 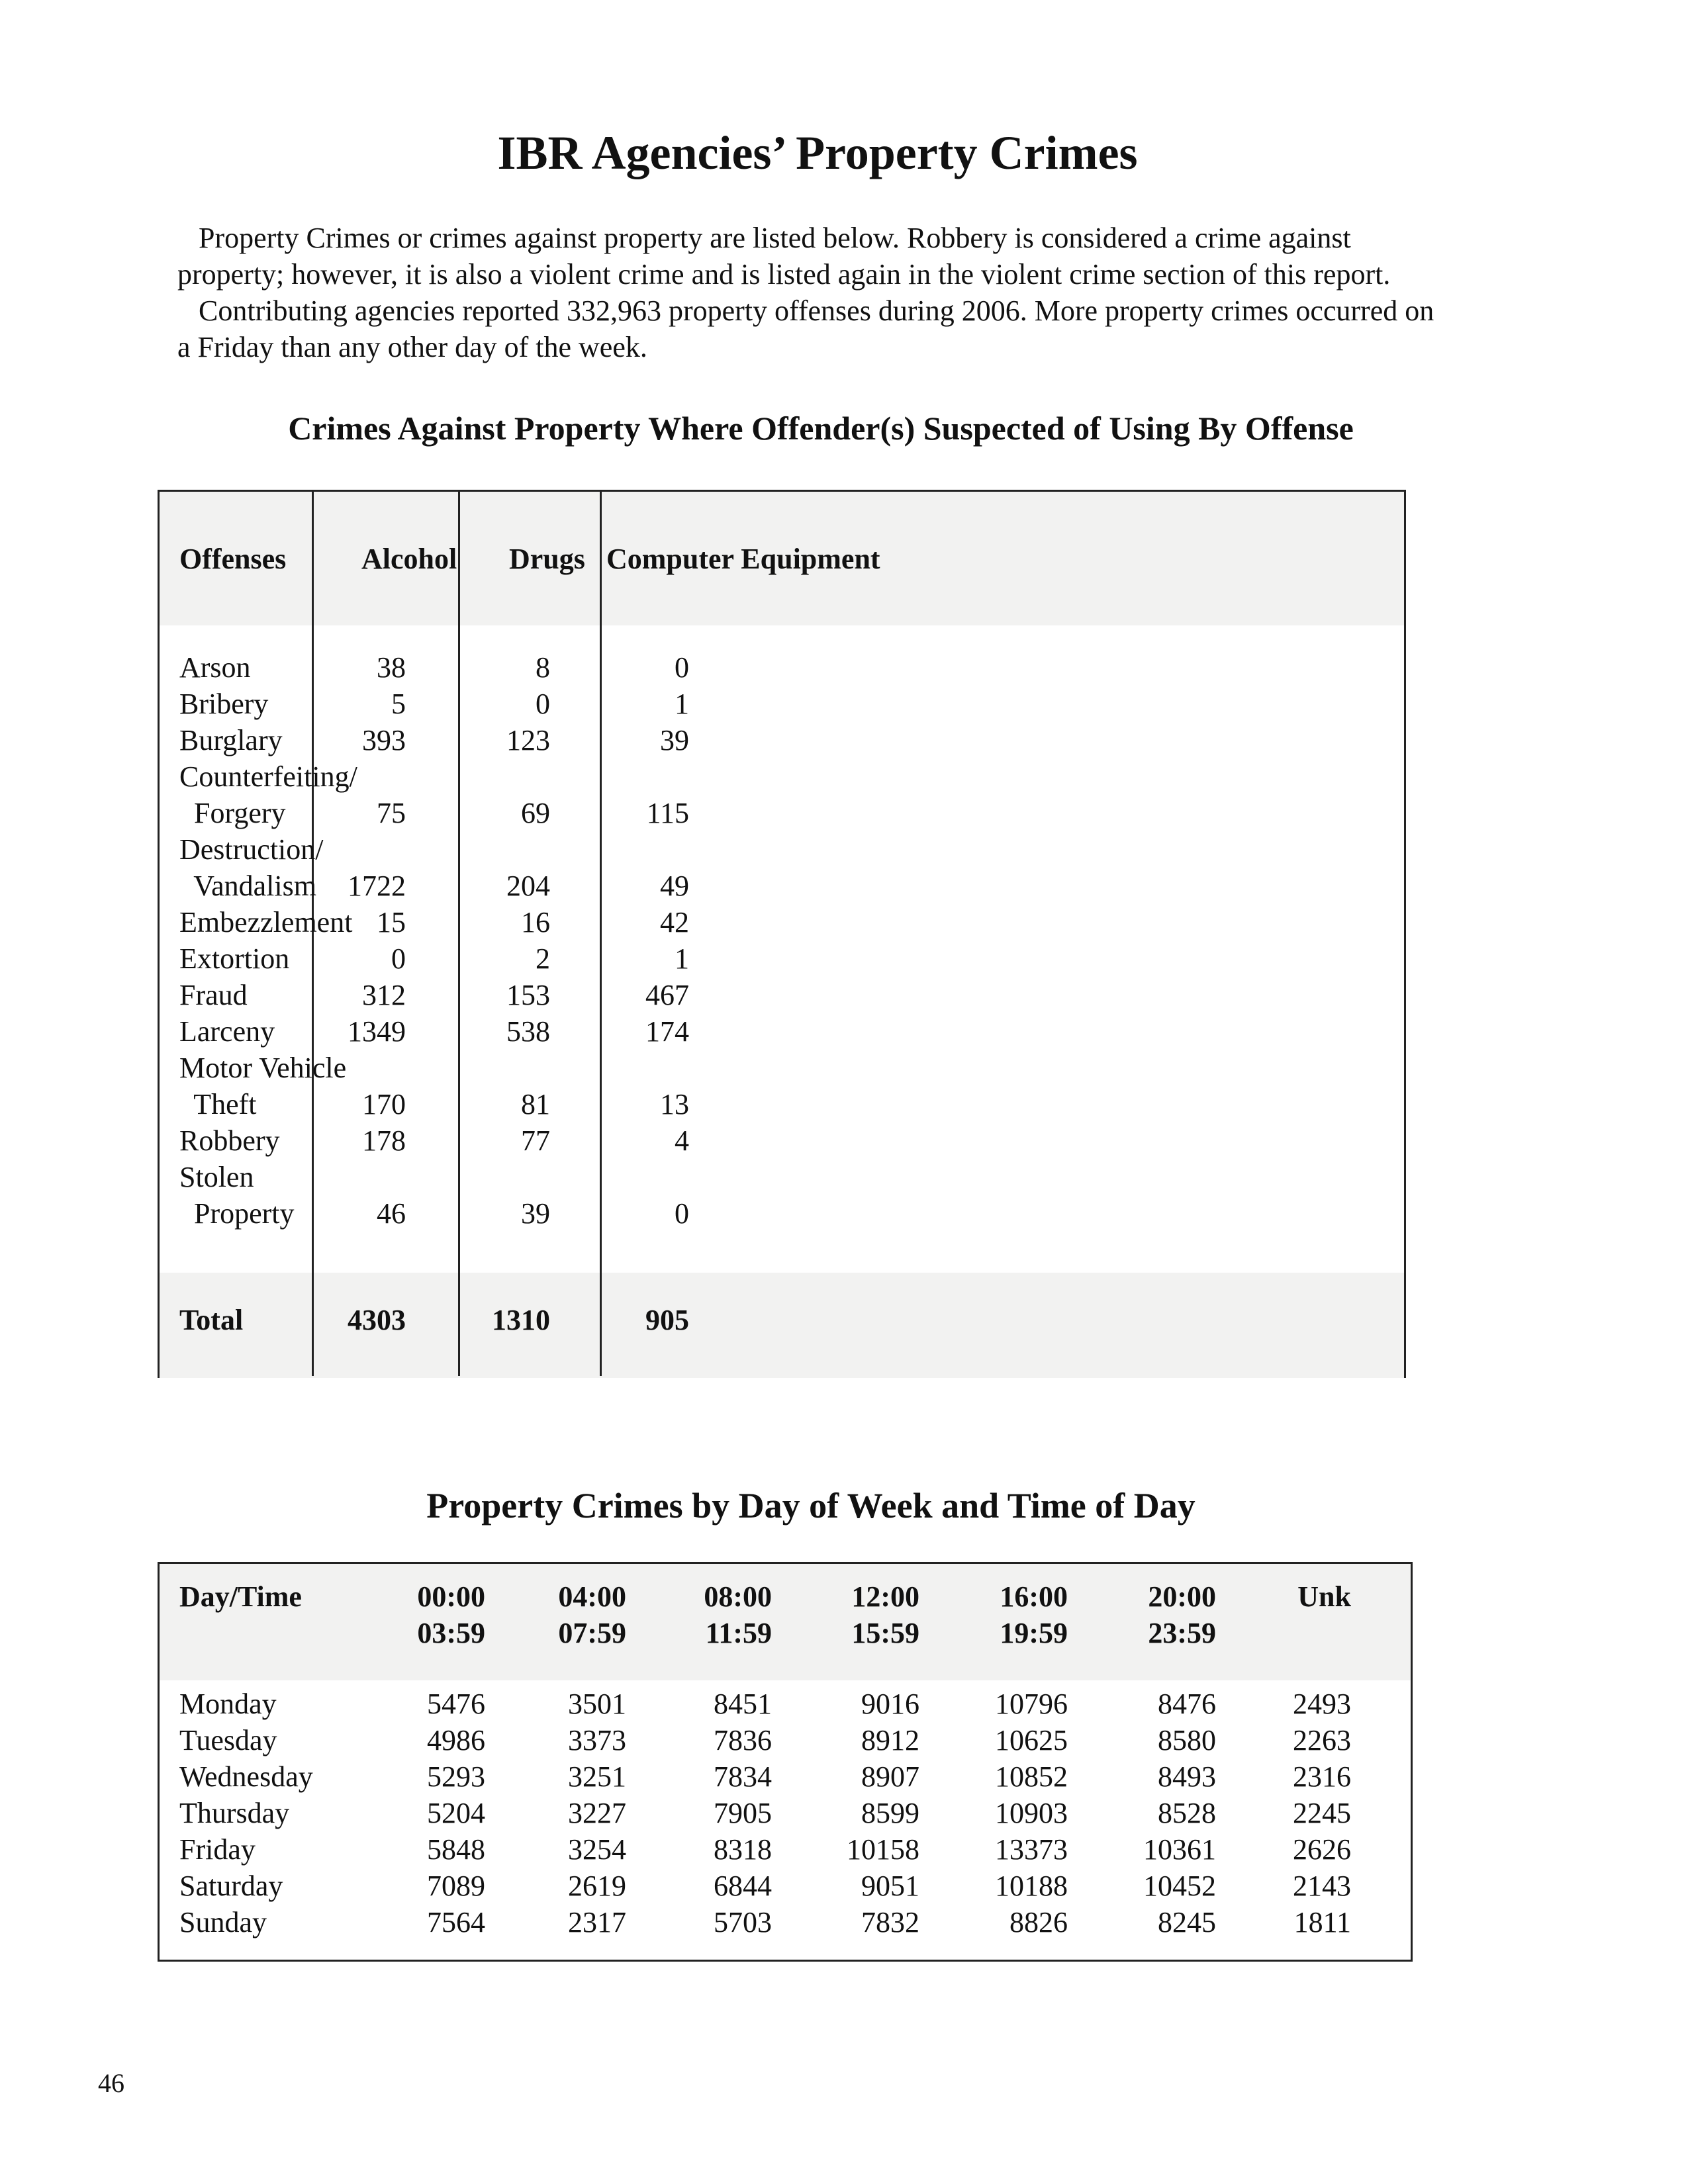 What do you see at coordinates (1322, 1740) in the screenshot?
I see `cell-count: 2263` at bounding box center [1322, 1740].